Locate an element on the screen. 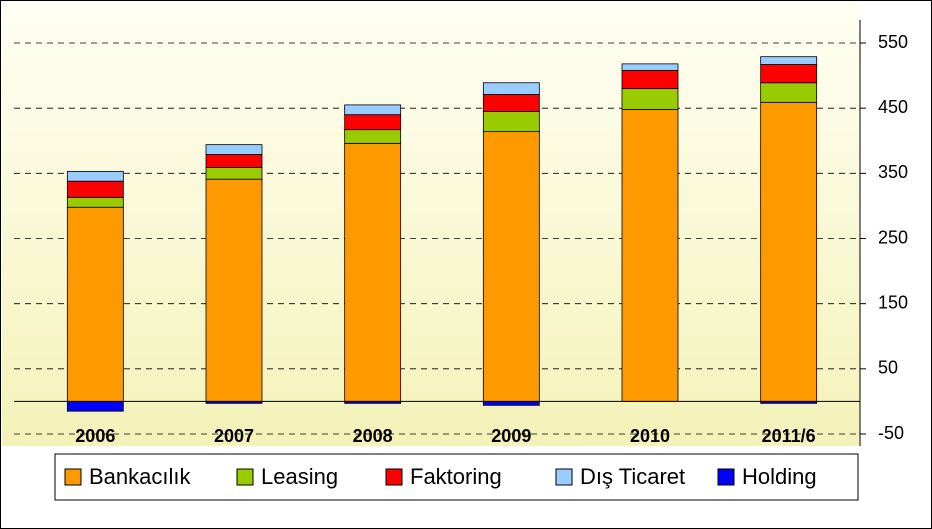  x-tick-label: 2008 is located at coordinates (373, 436).